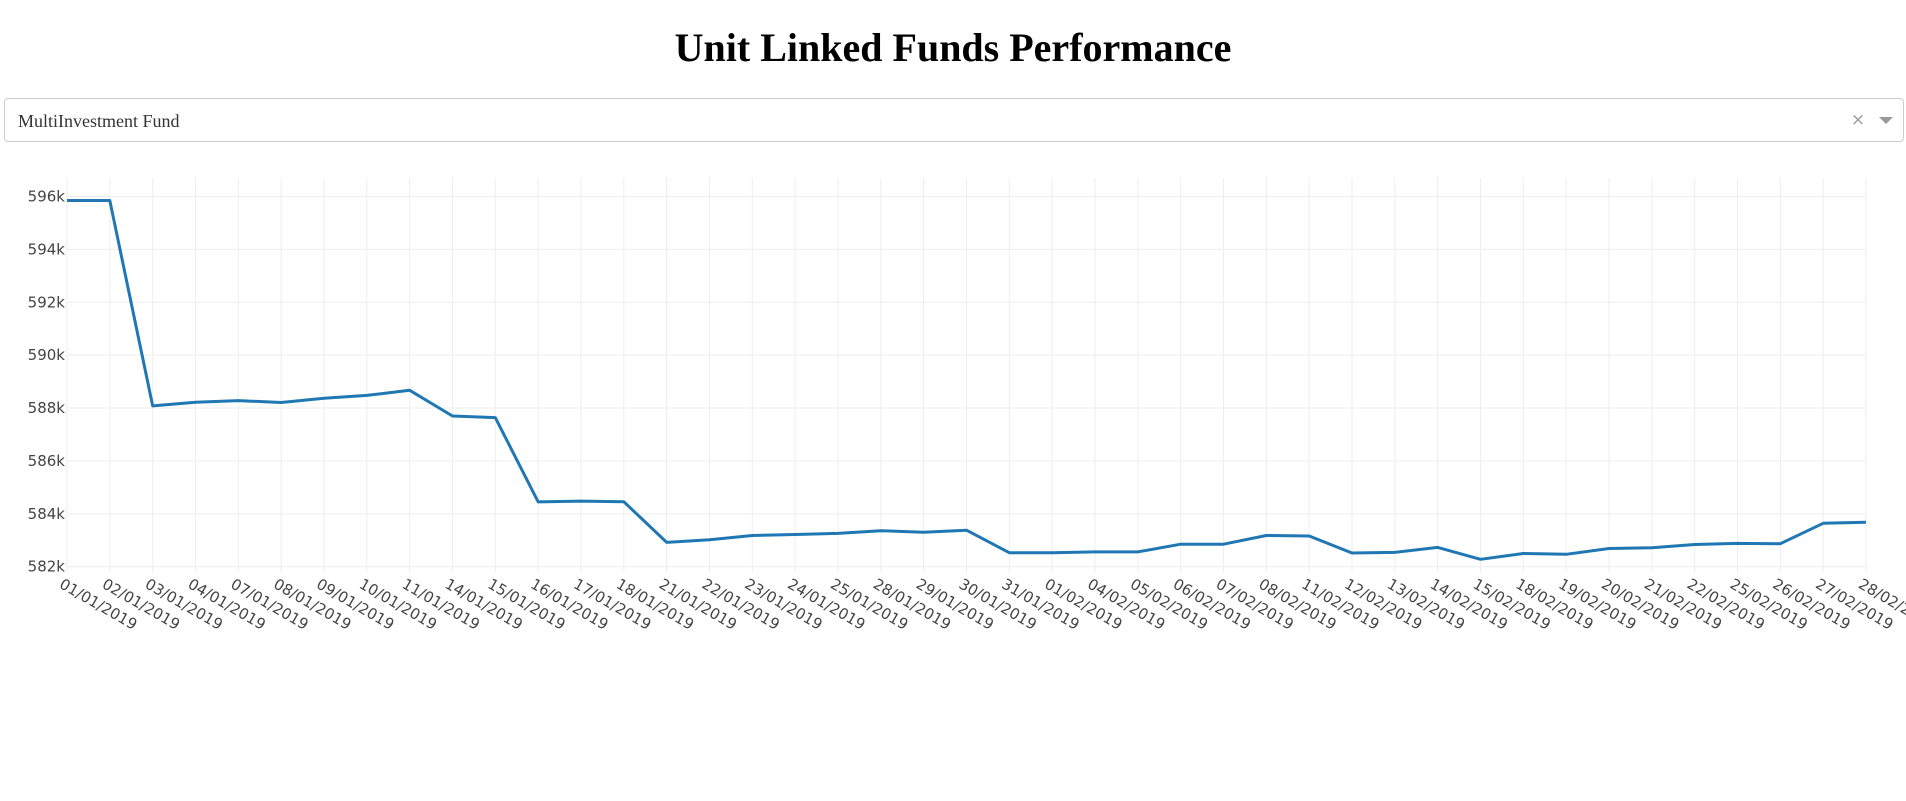  I want to click on fund-dropdown: MultiInvestment Fund ×, so click(954, 120).